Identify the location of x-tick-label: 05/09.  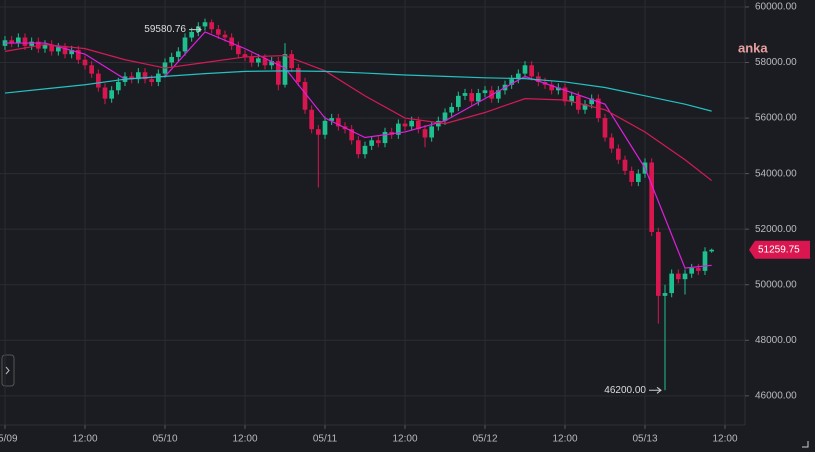
(9, 439).